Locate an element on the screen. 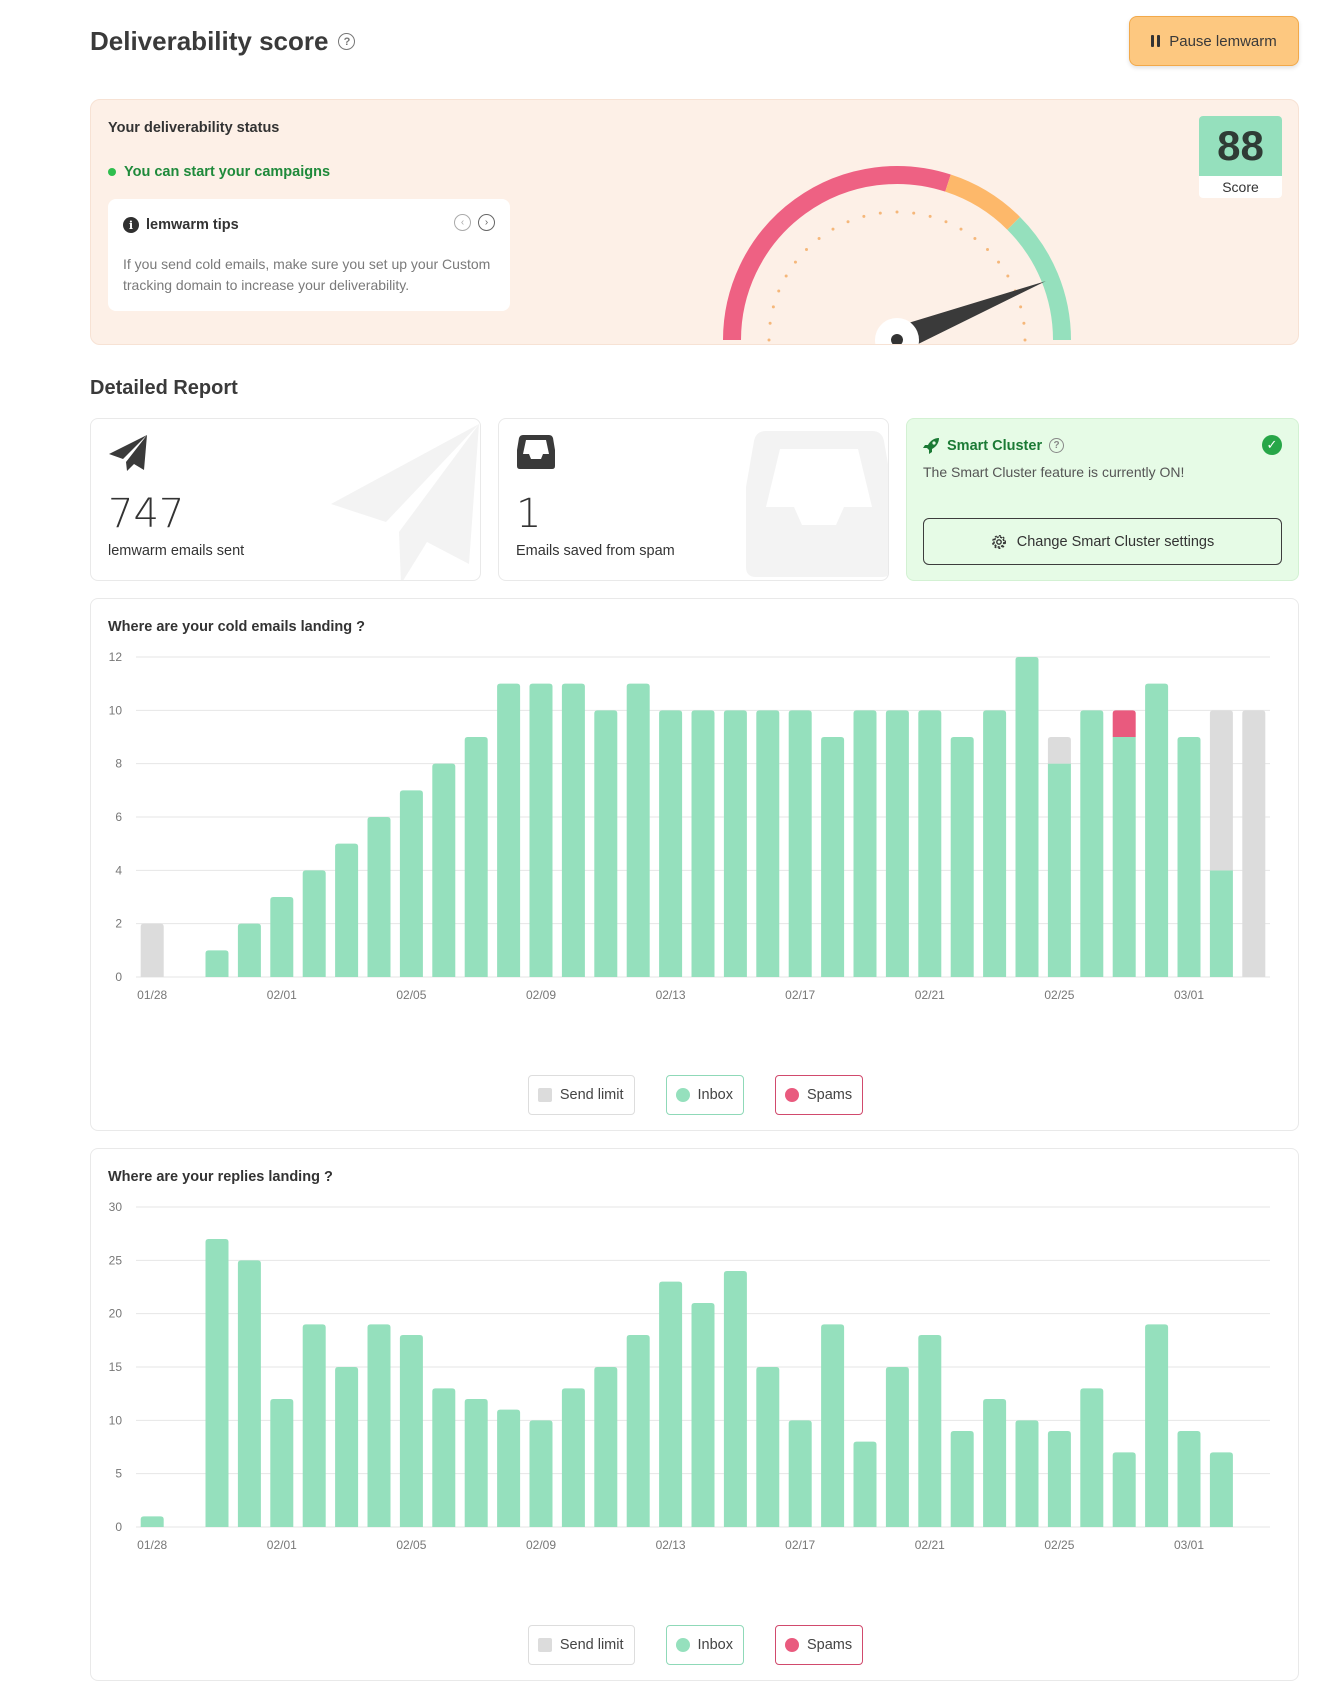  gauge-hub is located at coordinates (897, 331).